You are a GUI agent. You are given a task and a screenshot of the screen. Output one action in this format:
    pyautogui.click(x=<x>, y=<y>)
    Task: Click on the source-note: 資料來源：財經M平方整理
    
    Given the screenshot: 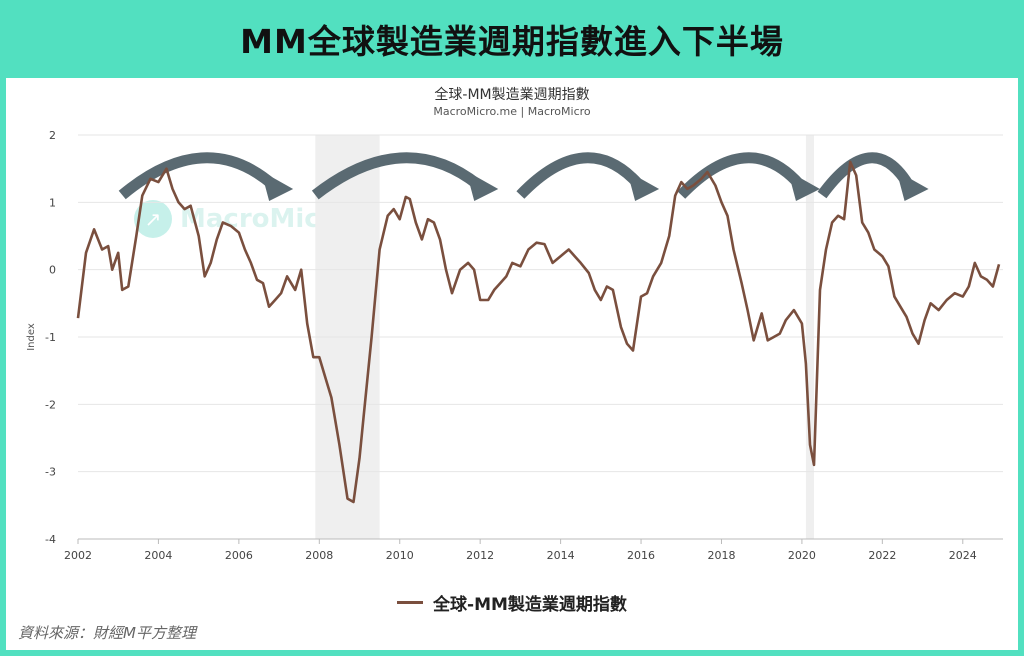 What is the action you would take?
    pyautogui.click(x=107, y=632)
    